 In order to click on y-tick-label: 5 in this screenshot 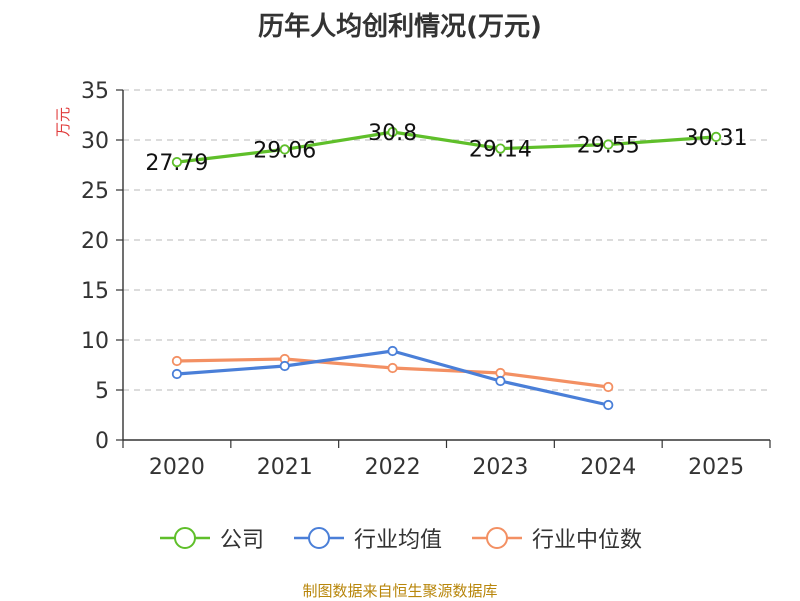, I will do `click(102, 391)`.